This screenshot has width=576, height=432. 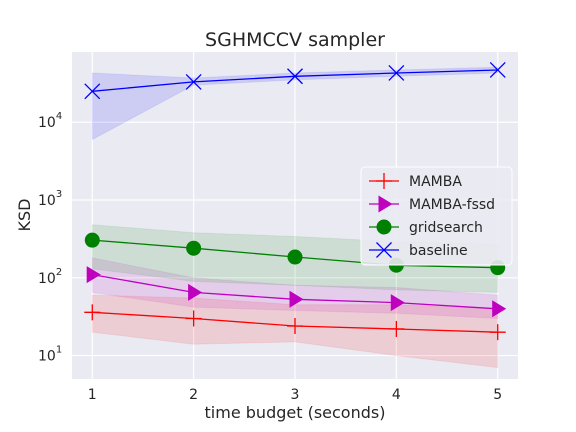 I want to click on y-tick-label: 10², so click(x=50, y=277).